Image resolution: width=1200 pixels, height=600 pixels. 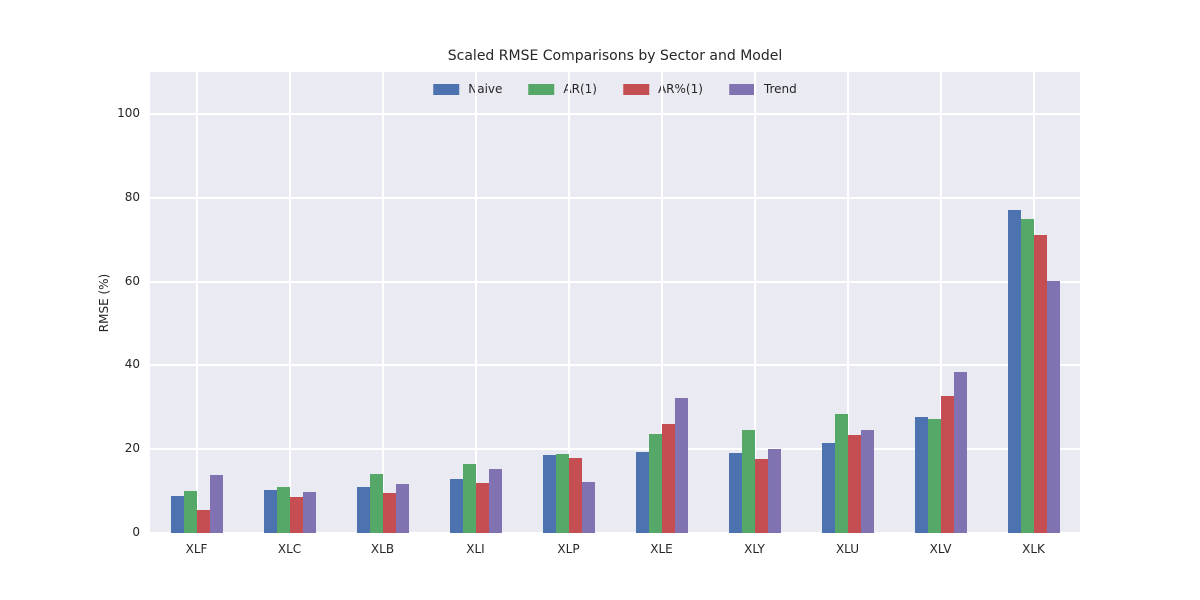 What do you see at coordinates (382, 549) in the screenshot?
I see `x-tick-label-XLB: XLB` at bounding box center [382, 549].